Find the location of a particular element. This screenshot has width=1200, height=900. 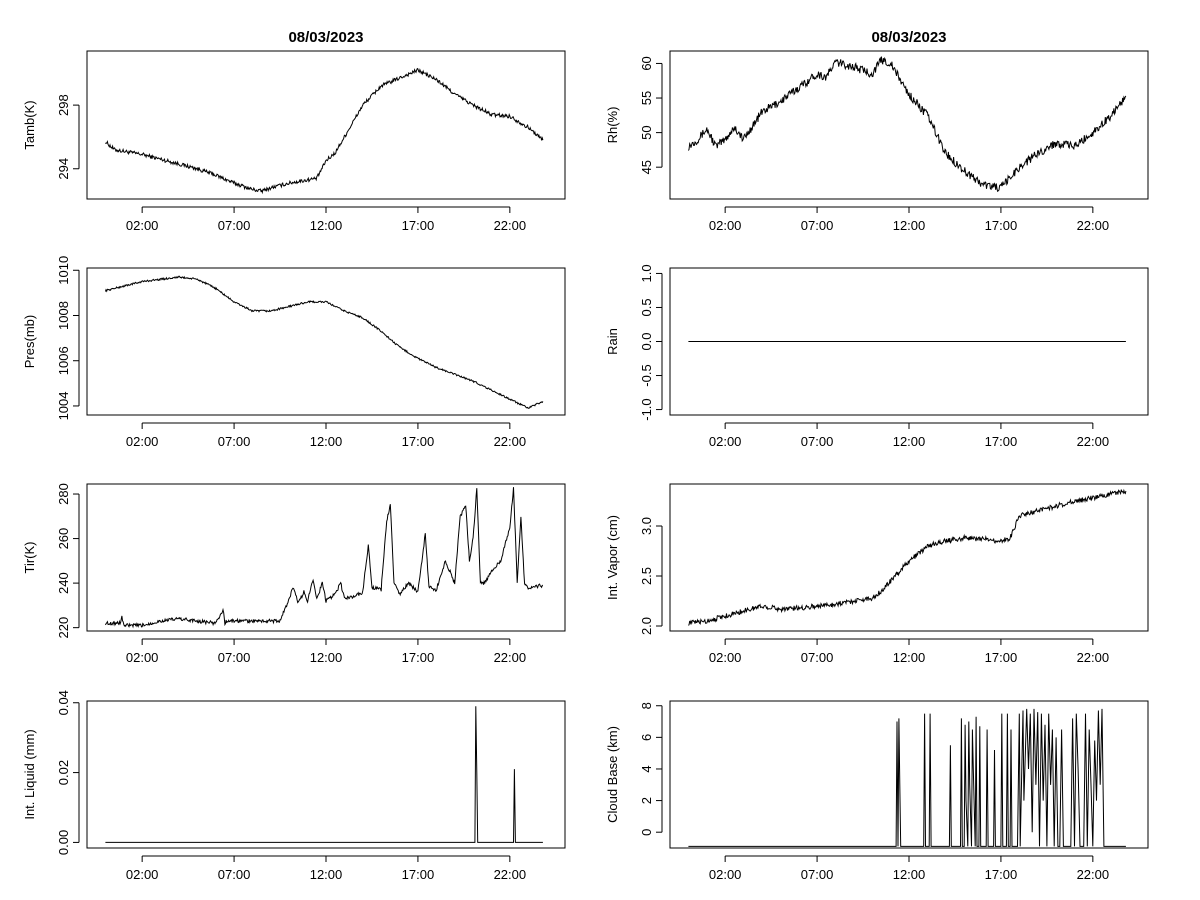

y-tick-label: 2.0 is located at coordinates (646, 626).